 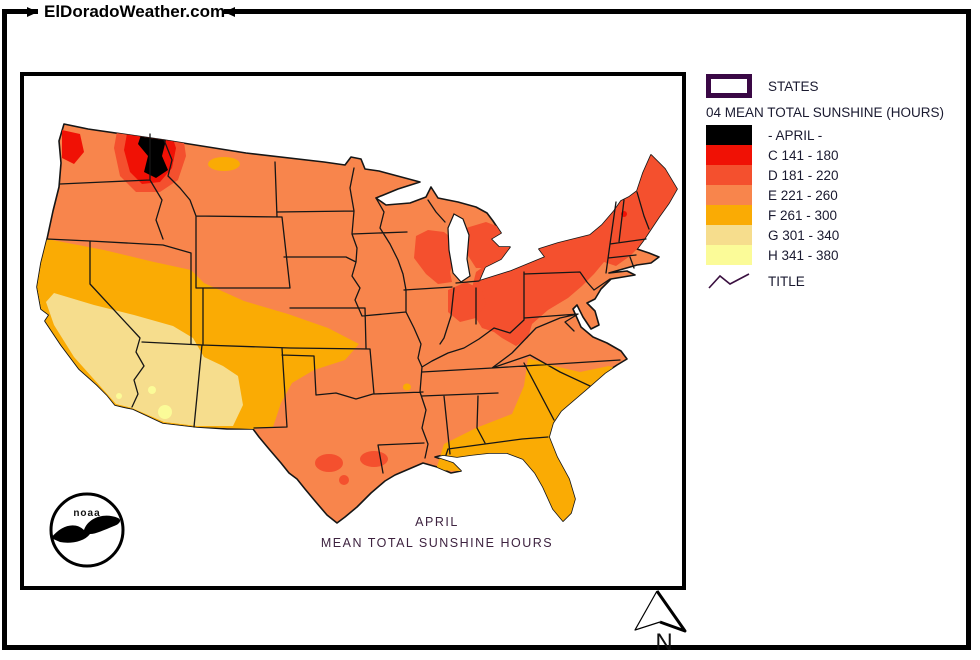 I want to click on category-label: E 221 - 260, so click(x=803, y=195).